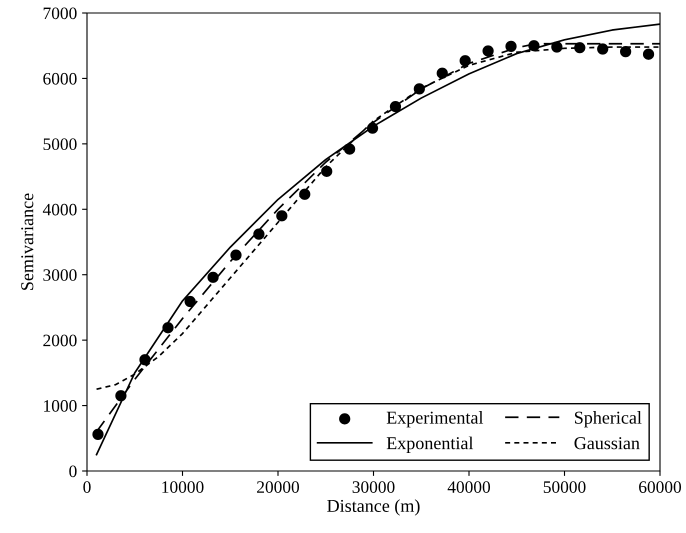 Image resolution: width=686 pixels, height=533 pixels. Describe the element at coordinates (60, 78) in the screenshot. I see `y-tick-label: 6000` at that location.